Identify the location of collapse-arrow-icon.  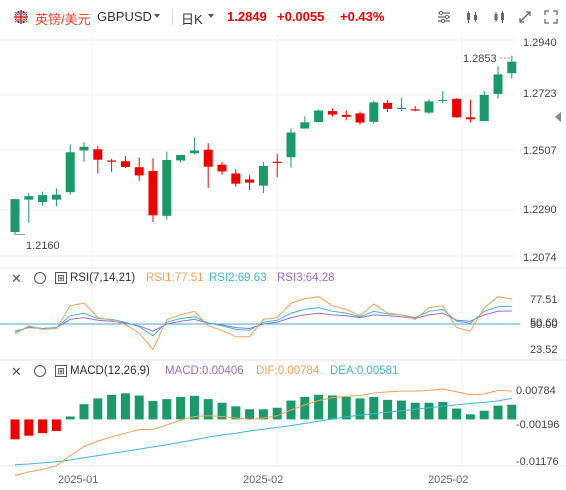
(558, 117).